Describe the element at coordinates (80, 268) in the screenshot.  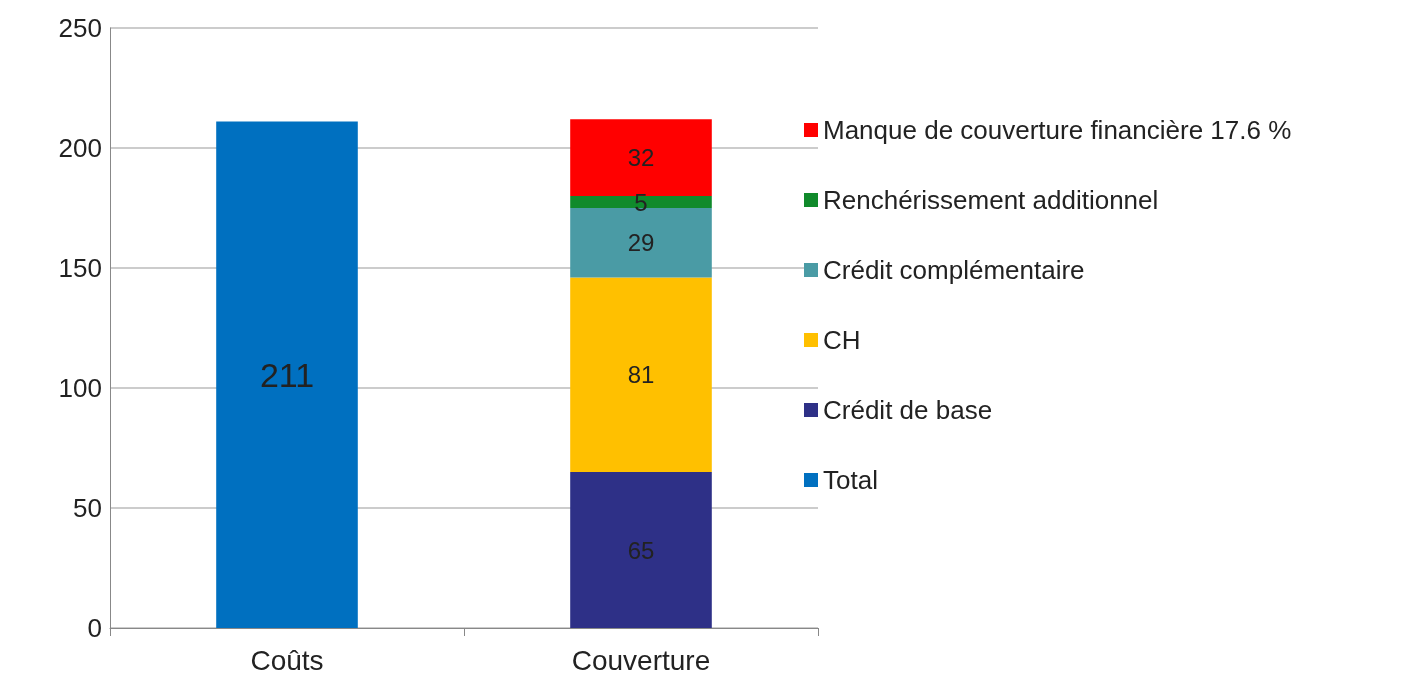
I see `y-tick-label: 150` at that location.